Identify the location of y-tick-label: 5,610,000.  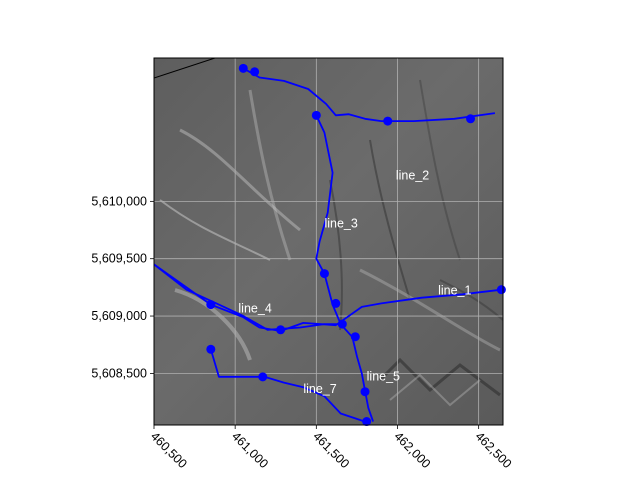
(119, 201).